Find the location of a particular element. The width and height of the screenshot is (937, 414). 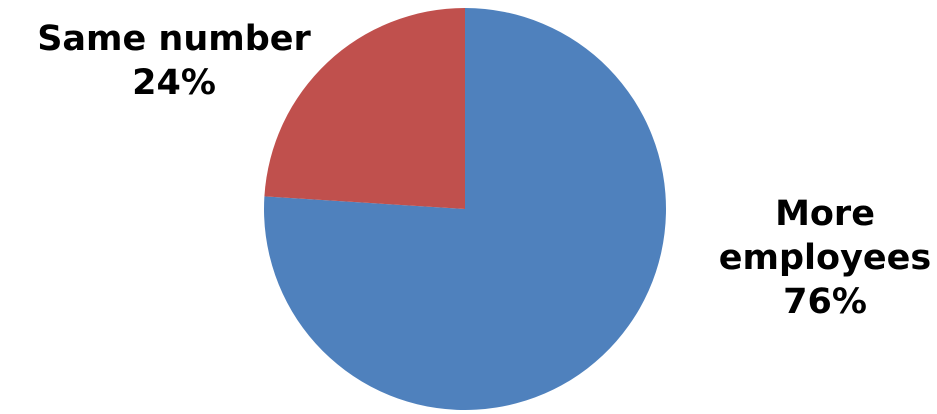

pie-label-more-employees: More employees 76% is located at coordinates (825, 258).